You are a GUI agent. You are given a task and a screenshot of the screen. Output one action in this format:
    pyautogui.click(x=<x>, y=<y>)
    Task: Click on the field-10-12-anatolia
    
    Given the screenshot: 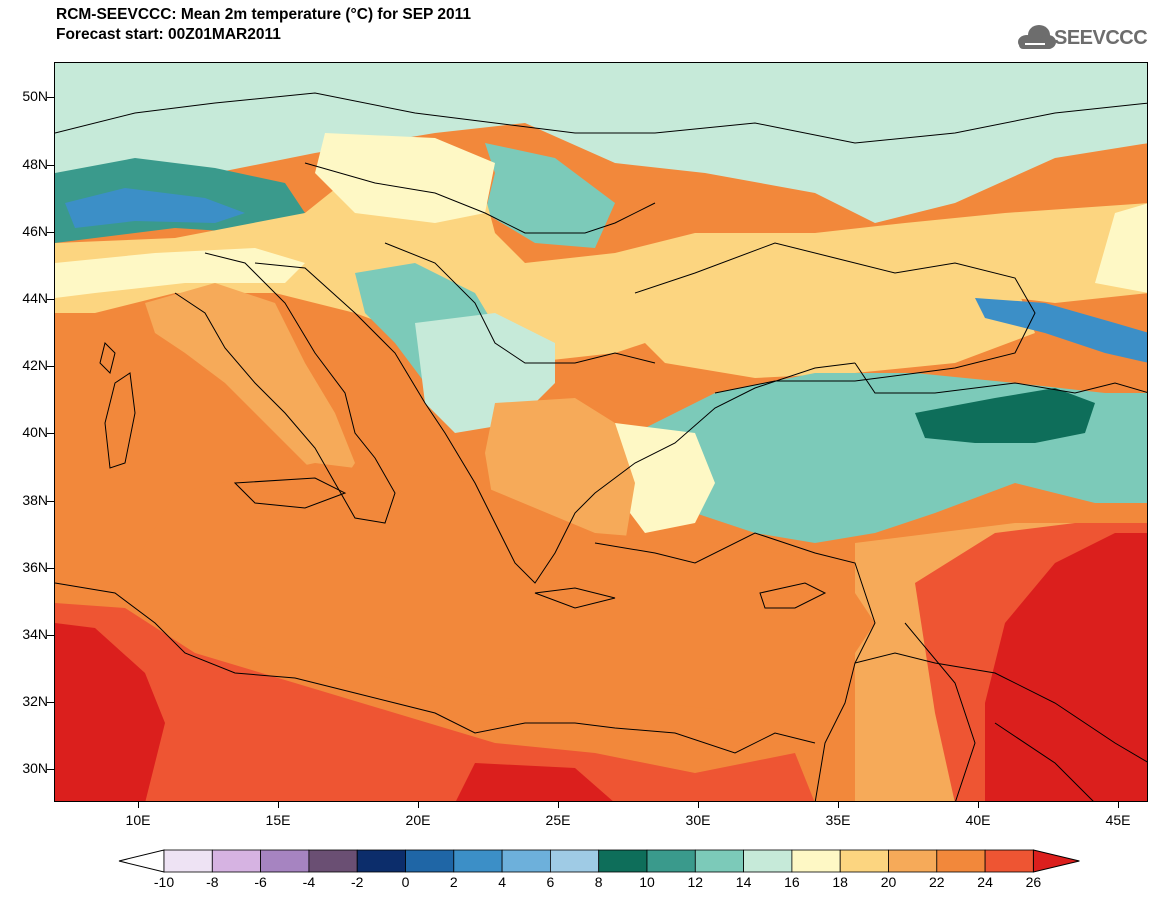 What is the action you would take?
    pyautogui.click(x=1005, y=415)
    